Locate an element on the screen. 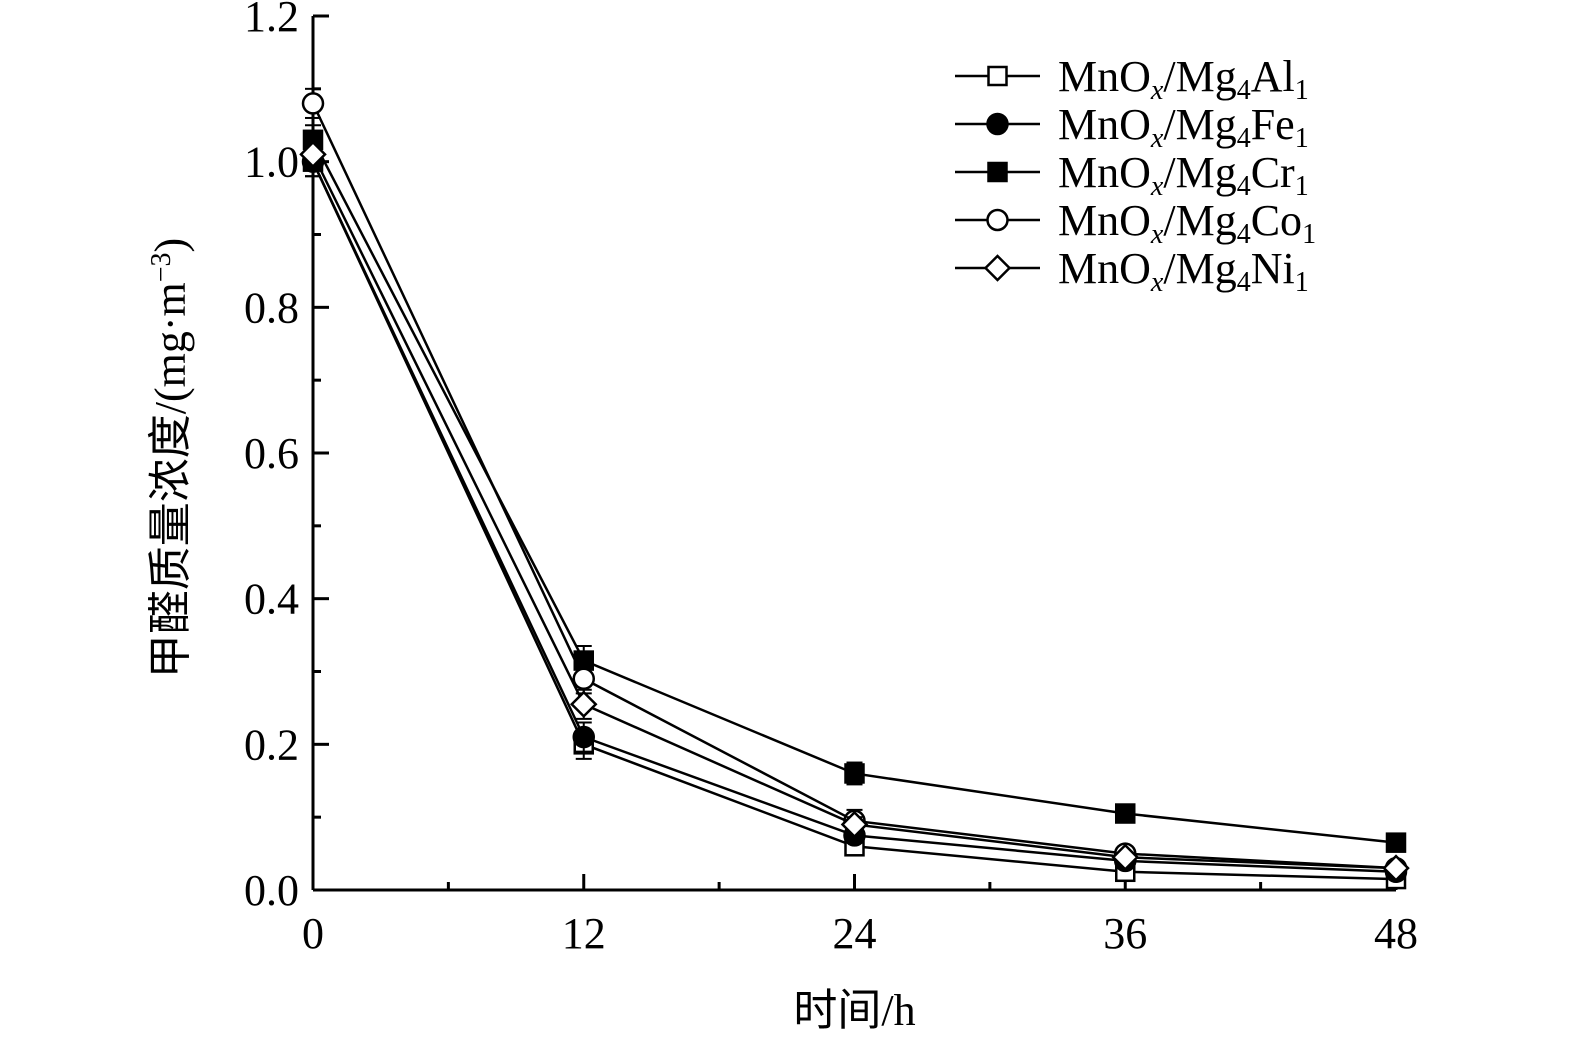 The width and height of the screenshot is (1575, 1040). y-tick-label: 1.0 is located at coordinates (271, 162).